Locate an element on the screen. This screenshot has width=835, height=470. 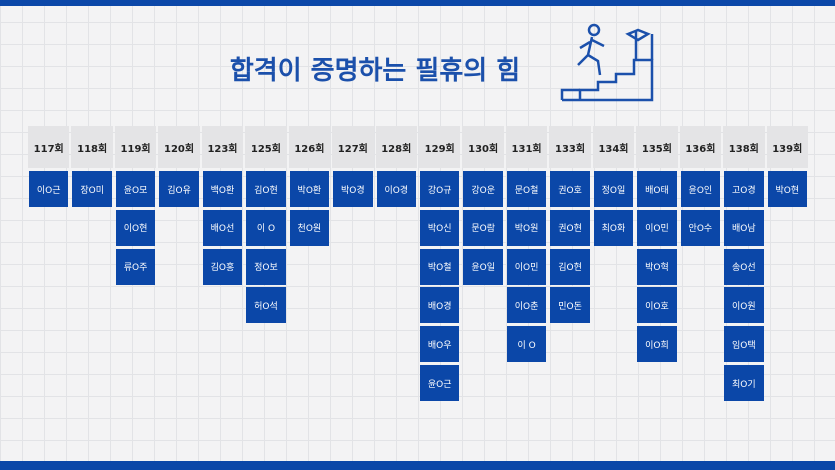
name-box: 배O경 is located at coordinates (440, 305).